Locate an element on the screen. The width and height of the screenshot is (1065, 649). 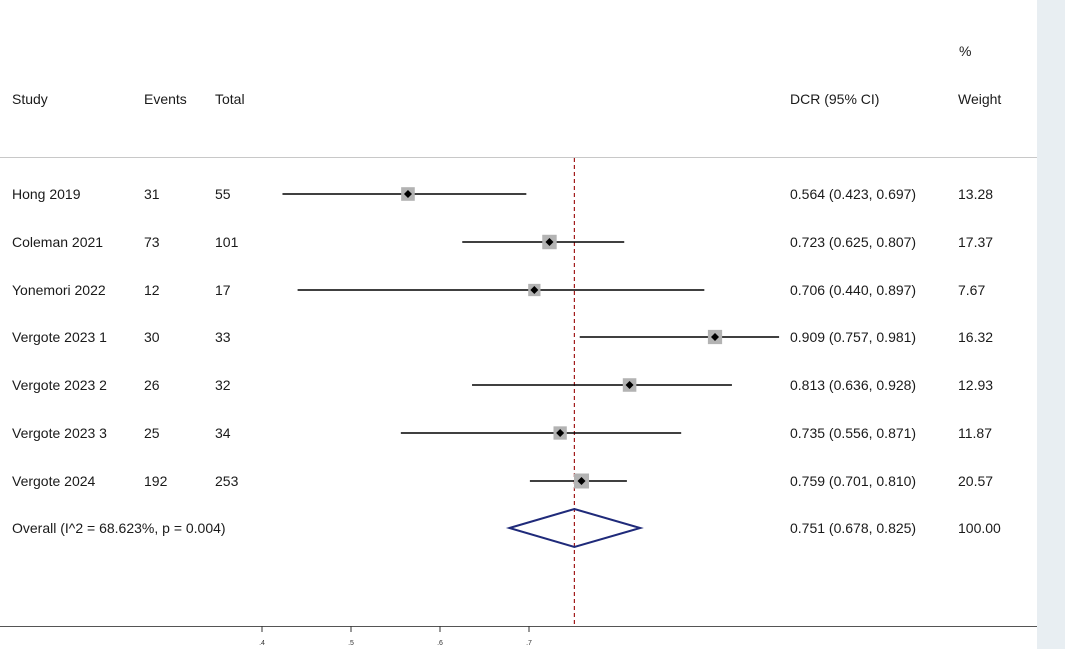
weight-value: 13.28 is located at coordinates (976, 194).